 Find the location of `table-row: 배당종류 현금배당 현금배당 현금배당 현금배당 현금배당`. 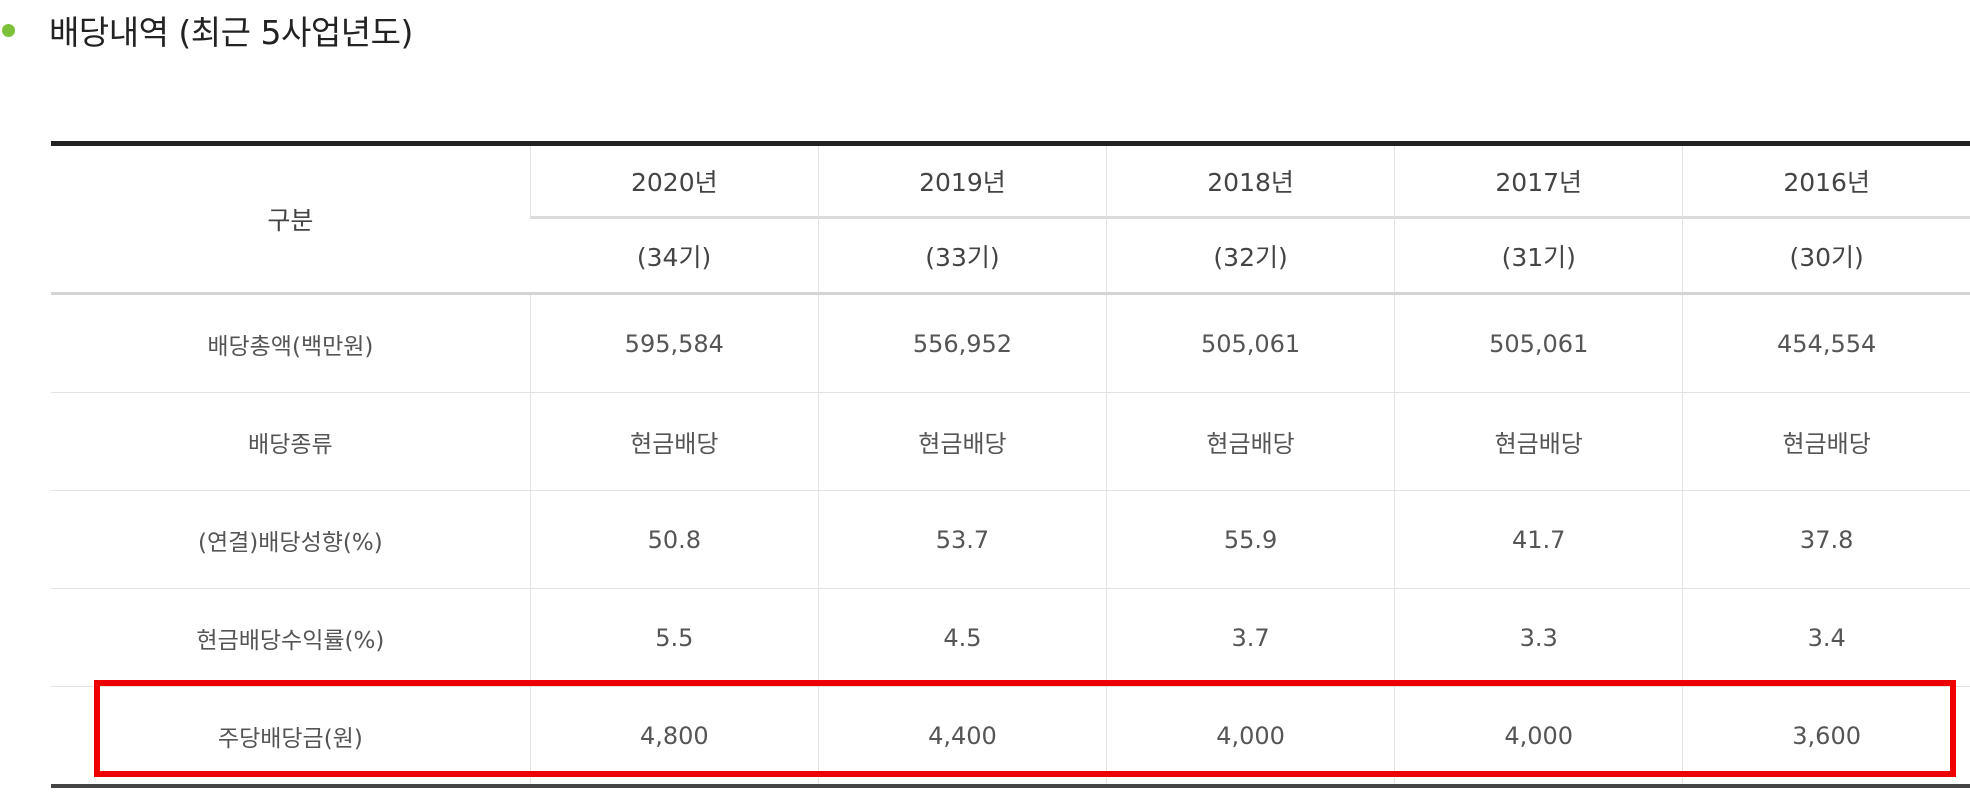

table-row: 배당종류 현금배당 현금배당 현금배당 현금배당 현금배당 is located at coordinates (1010, 441).